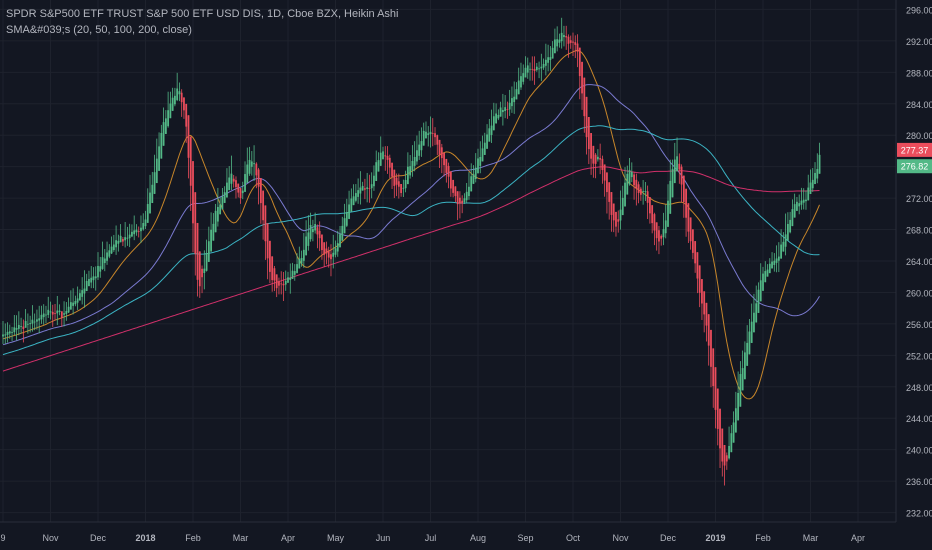 Image resolution: width=932 pixels, height=550 pixels. Describe the element at coordinates (914, 149) in the screenshot. I see `last-price-badge` at that location.